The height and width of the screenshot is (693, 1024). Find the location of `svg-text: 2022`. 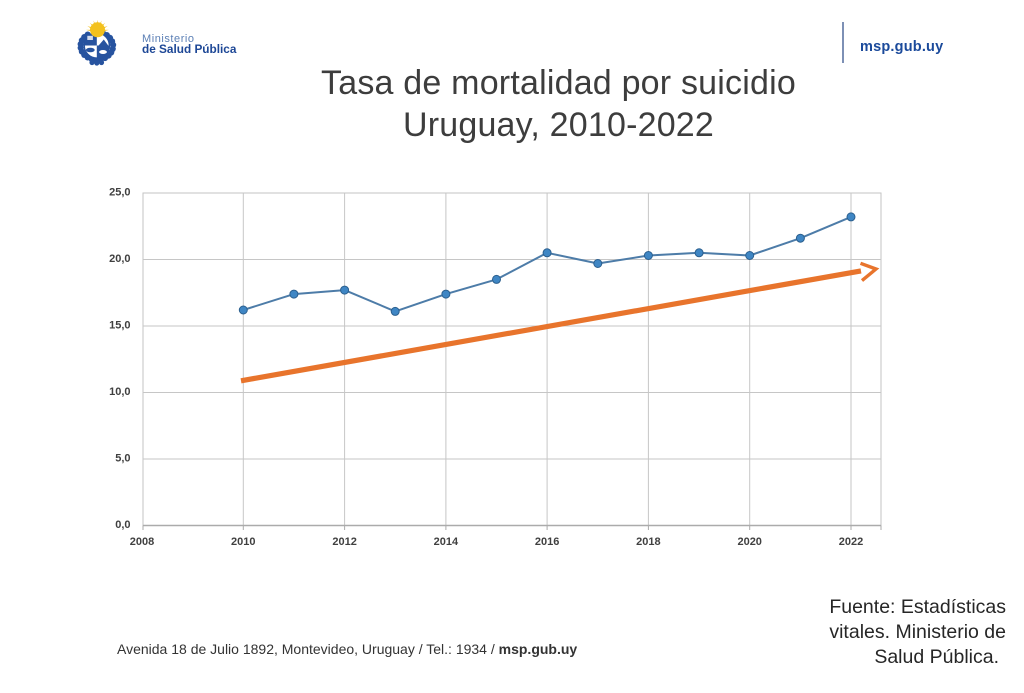

svg-text: 2022 is located at coordinates (851, 542).